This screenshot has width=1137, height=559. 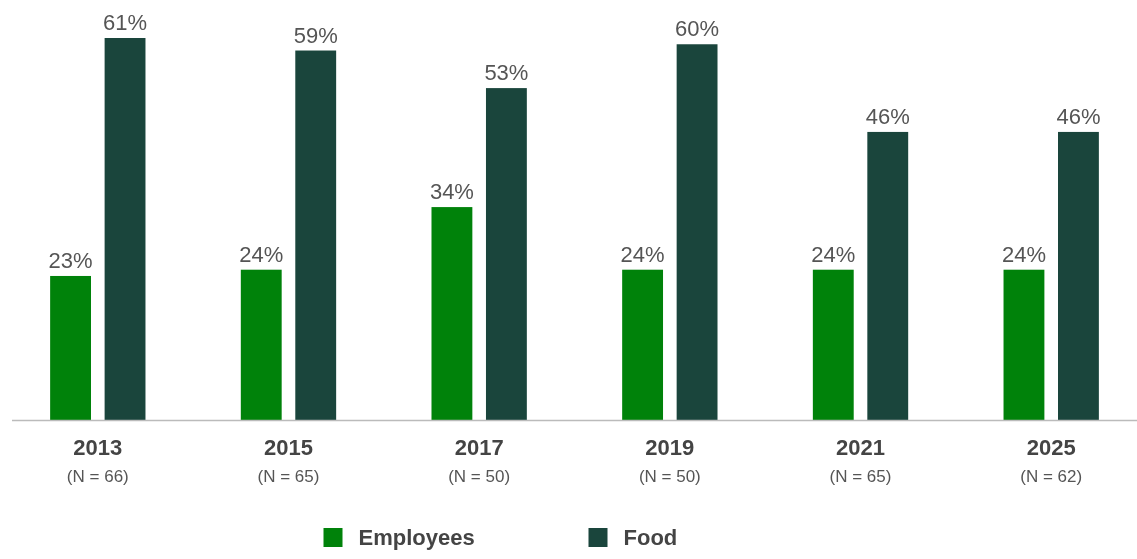 What do you see at coordinates (97, 460) in the screenshot?
I see `x-tick-label: 2013 (N = 66)` at bounding box center [97, 460].